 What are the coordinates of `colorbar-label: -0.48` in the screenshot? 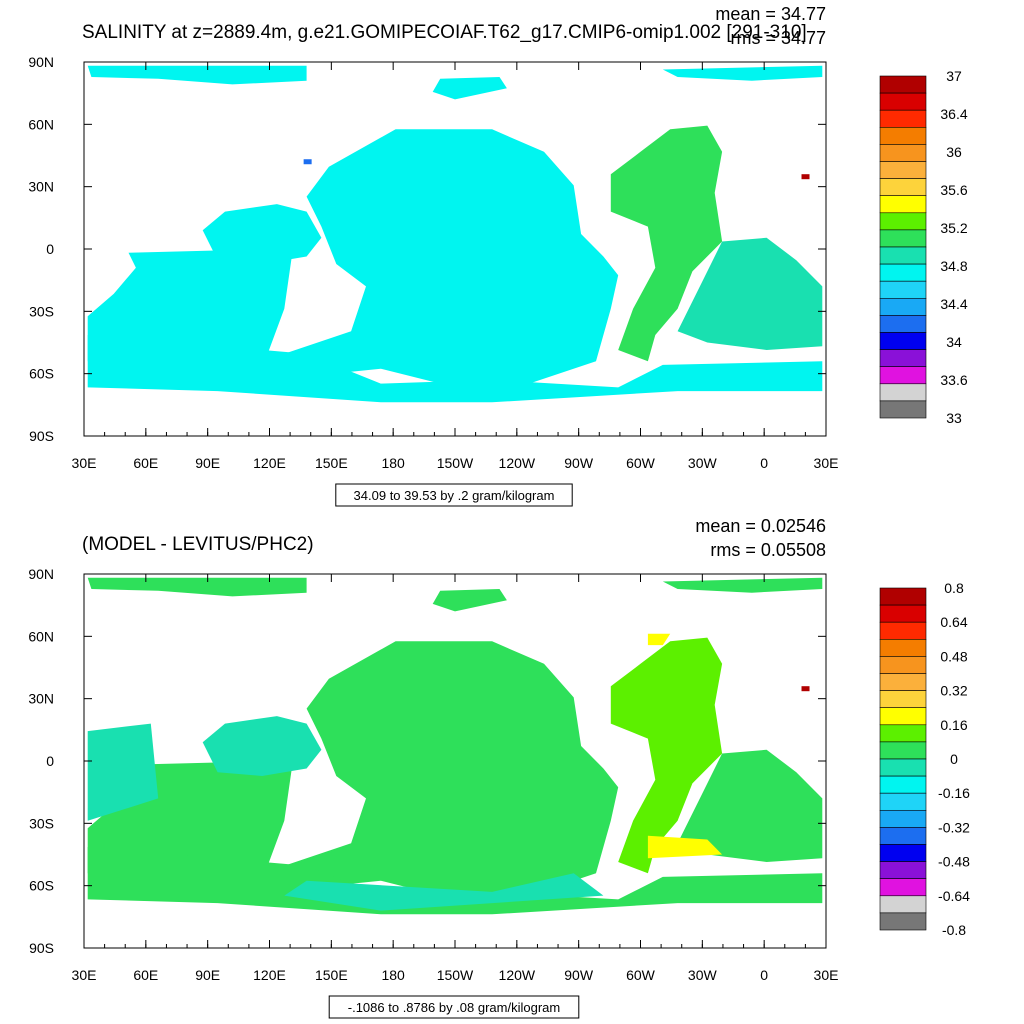 It's located at (954, 862).